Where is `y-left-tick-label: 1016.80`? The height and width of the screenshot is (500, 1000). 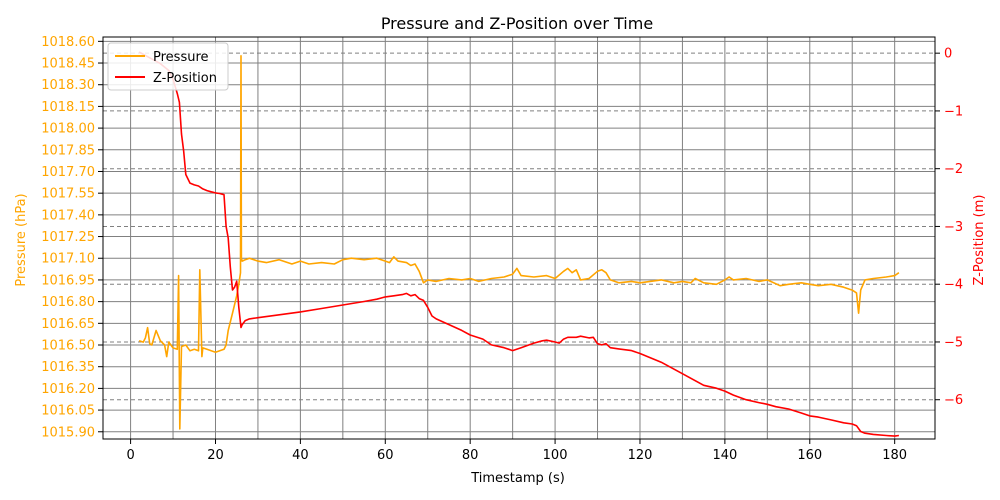
y-left-tick-label: 1016.80 is located at coordinates (68, 302).